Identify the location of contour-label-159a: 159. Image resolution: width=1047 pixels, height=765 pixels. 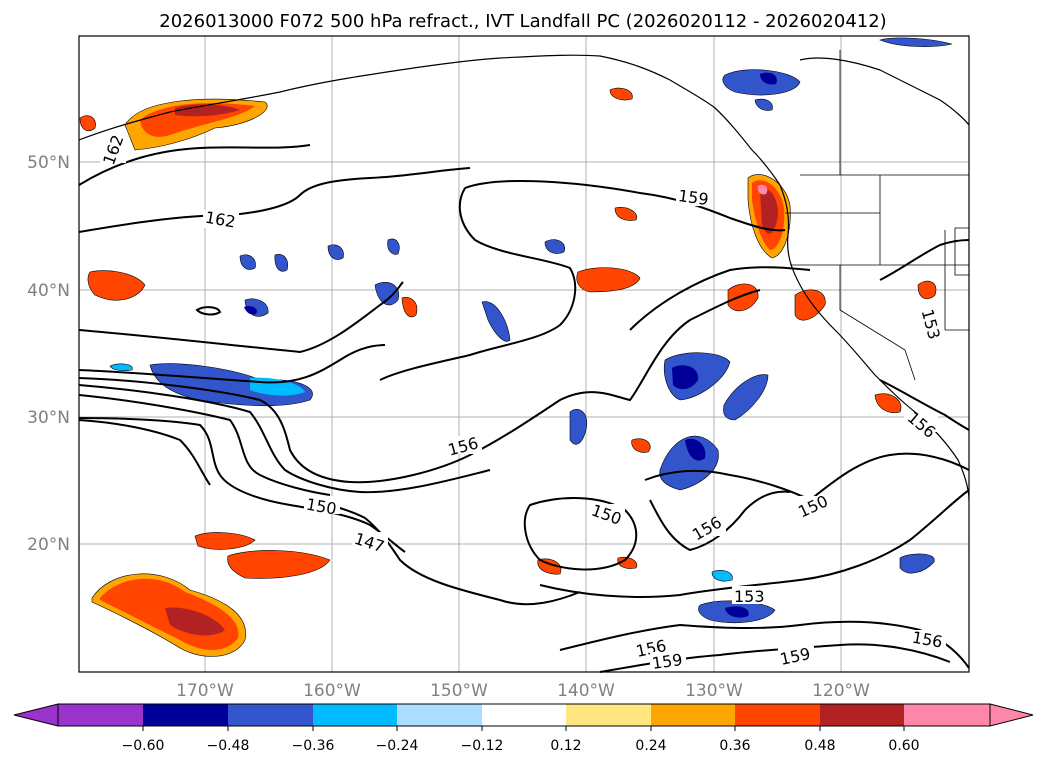
(667, 661).